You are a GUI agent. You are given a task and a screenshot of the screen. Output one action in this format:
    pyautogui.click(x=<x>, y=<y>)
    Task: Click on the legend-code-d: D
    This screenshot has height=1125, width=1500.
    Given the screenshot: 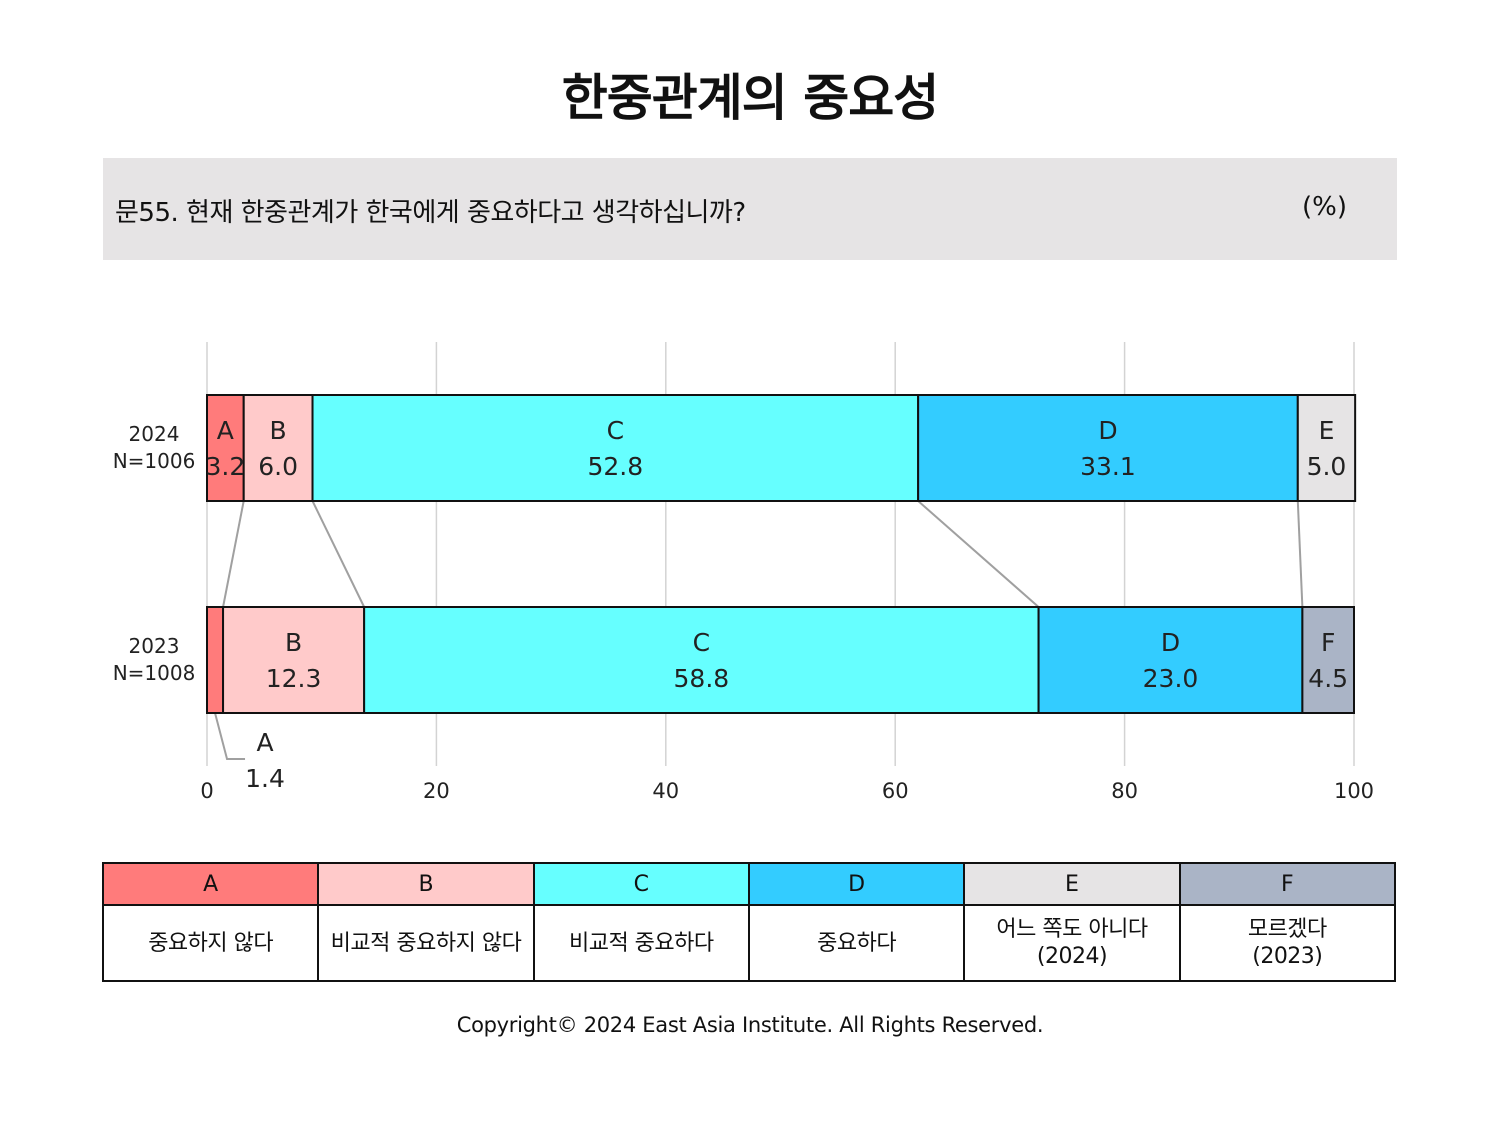 What is the action you would take?
    pyautogui.click(x=856, y=884)
    